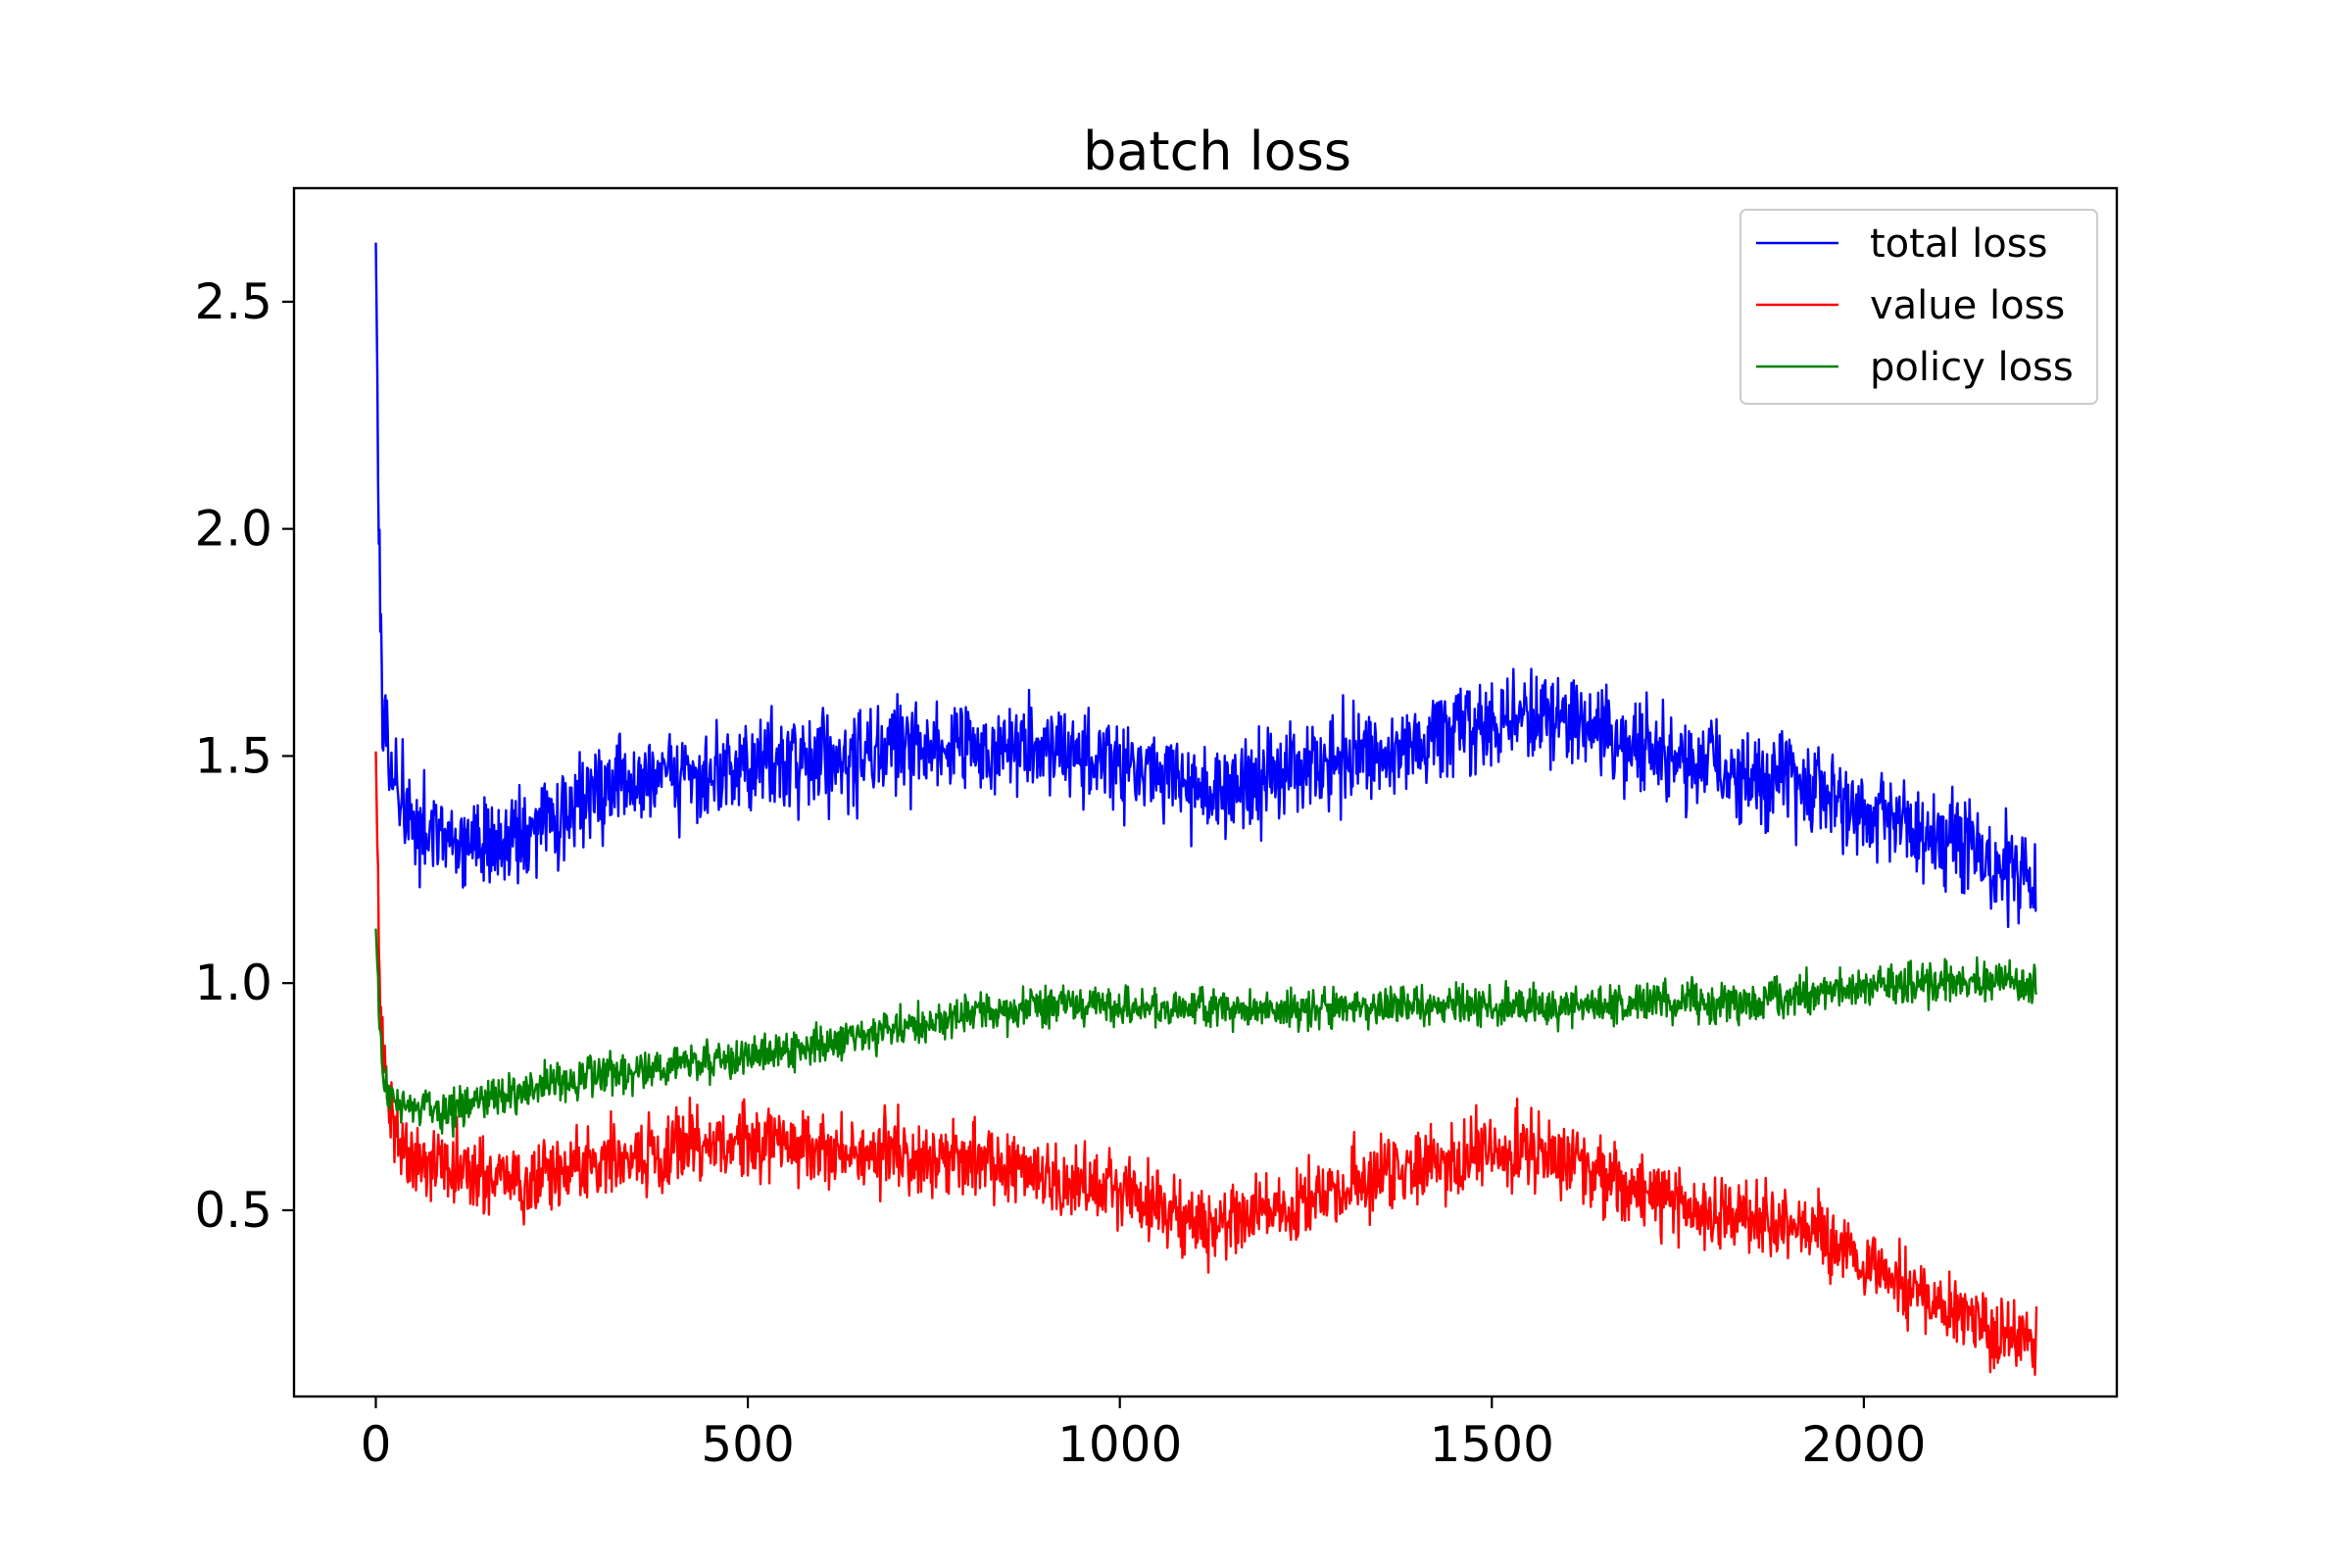 The width and height of the screenshot is (2352, 1568). Describe the element at coordinates (1958, 244) in the screenshot. I see `legend-label-total-loss: total loss` at that location.